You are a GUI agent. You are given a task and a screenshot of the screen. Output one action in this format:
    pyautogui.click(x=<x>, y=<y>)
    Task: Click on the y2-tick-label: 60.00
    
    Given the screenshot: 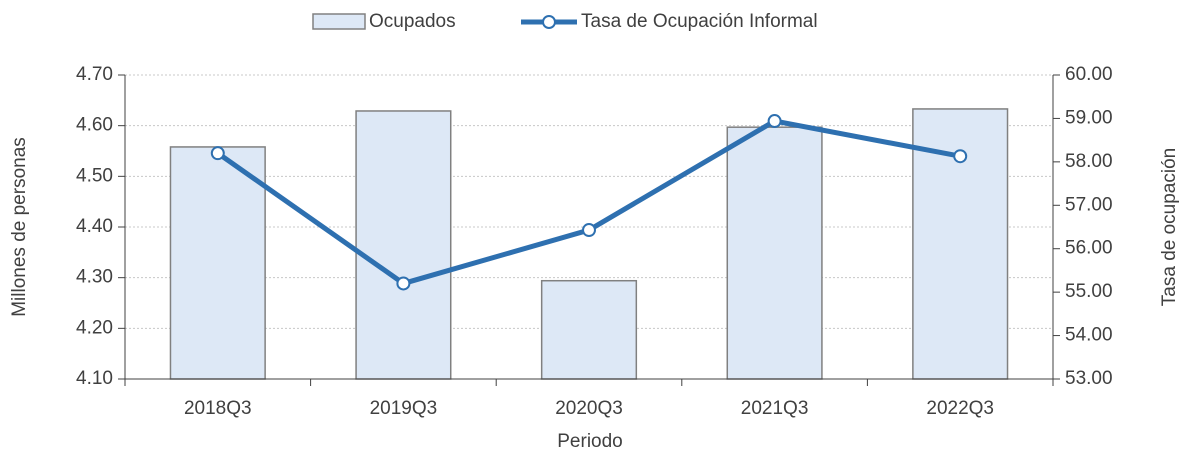 What is the action you would take?
    pyautogui.click(x=1089, y=74)
    